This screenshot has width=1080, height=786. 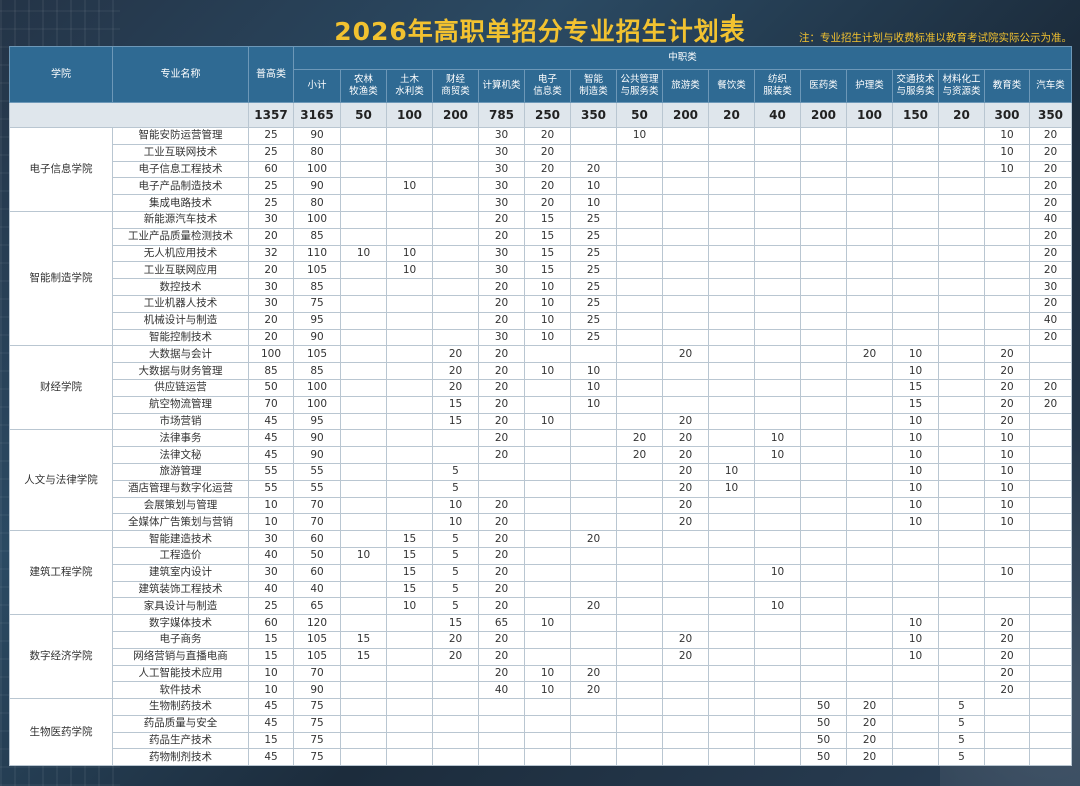 I want to click on quota-cell: 70, so click(x=271, y=404).